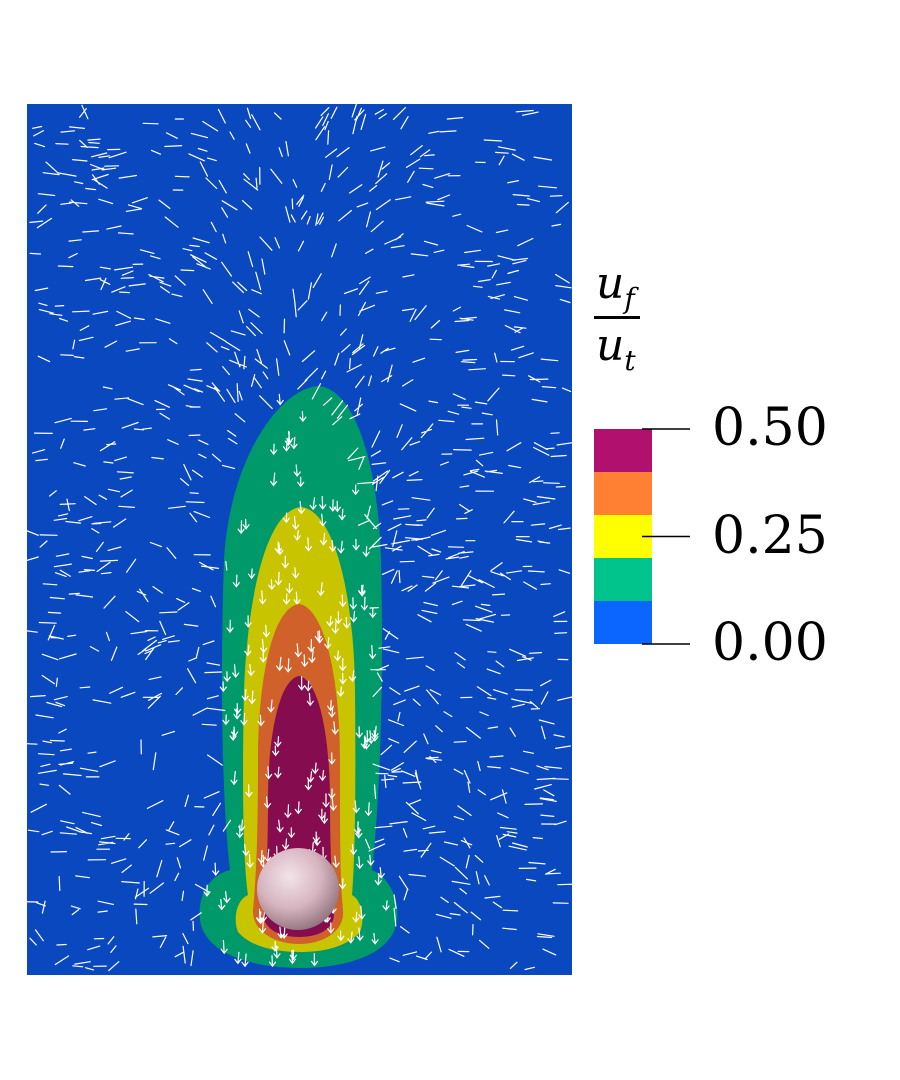 The width and height of the screenshot is (900, 1080). Describe the element at coordinates (770, 428) in the screenshot. I see `colorbar-tick-label-0: 0.50` at that location.